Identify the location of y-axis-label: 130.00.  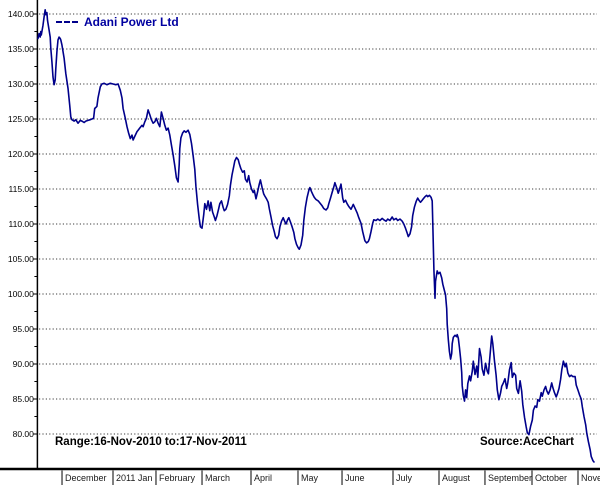
(21, 84).